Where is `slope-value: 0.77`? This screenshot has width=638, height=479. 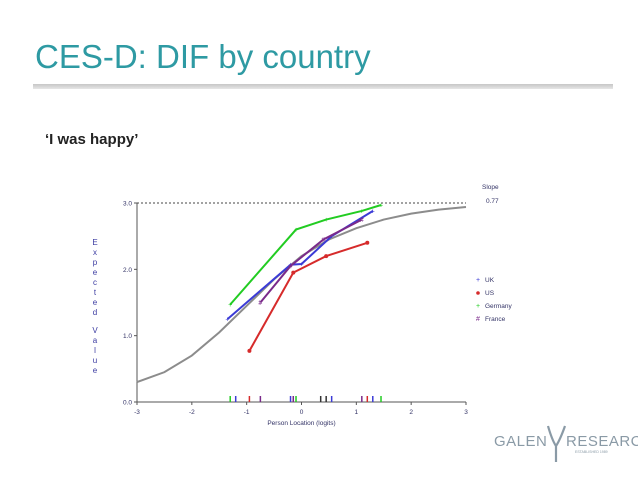 slope-value: 0.77 is located at coordinates (492, 201).